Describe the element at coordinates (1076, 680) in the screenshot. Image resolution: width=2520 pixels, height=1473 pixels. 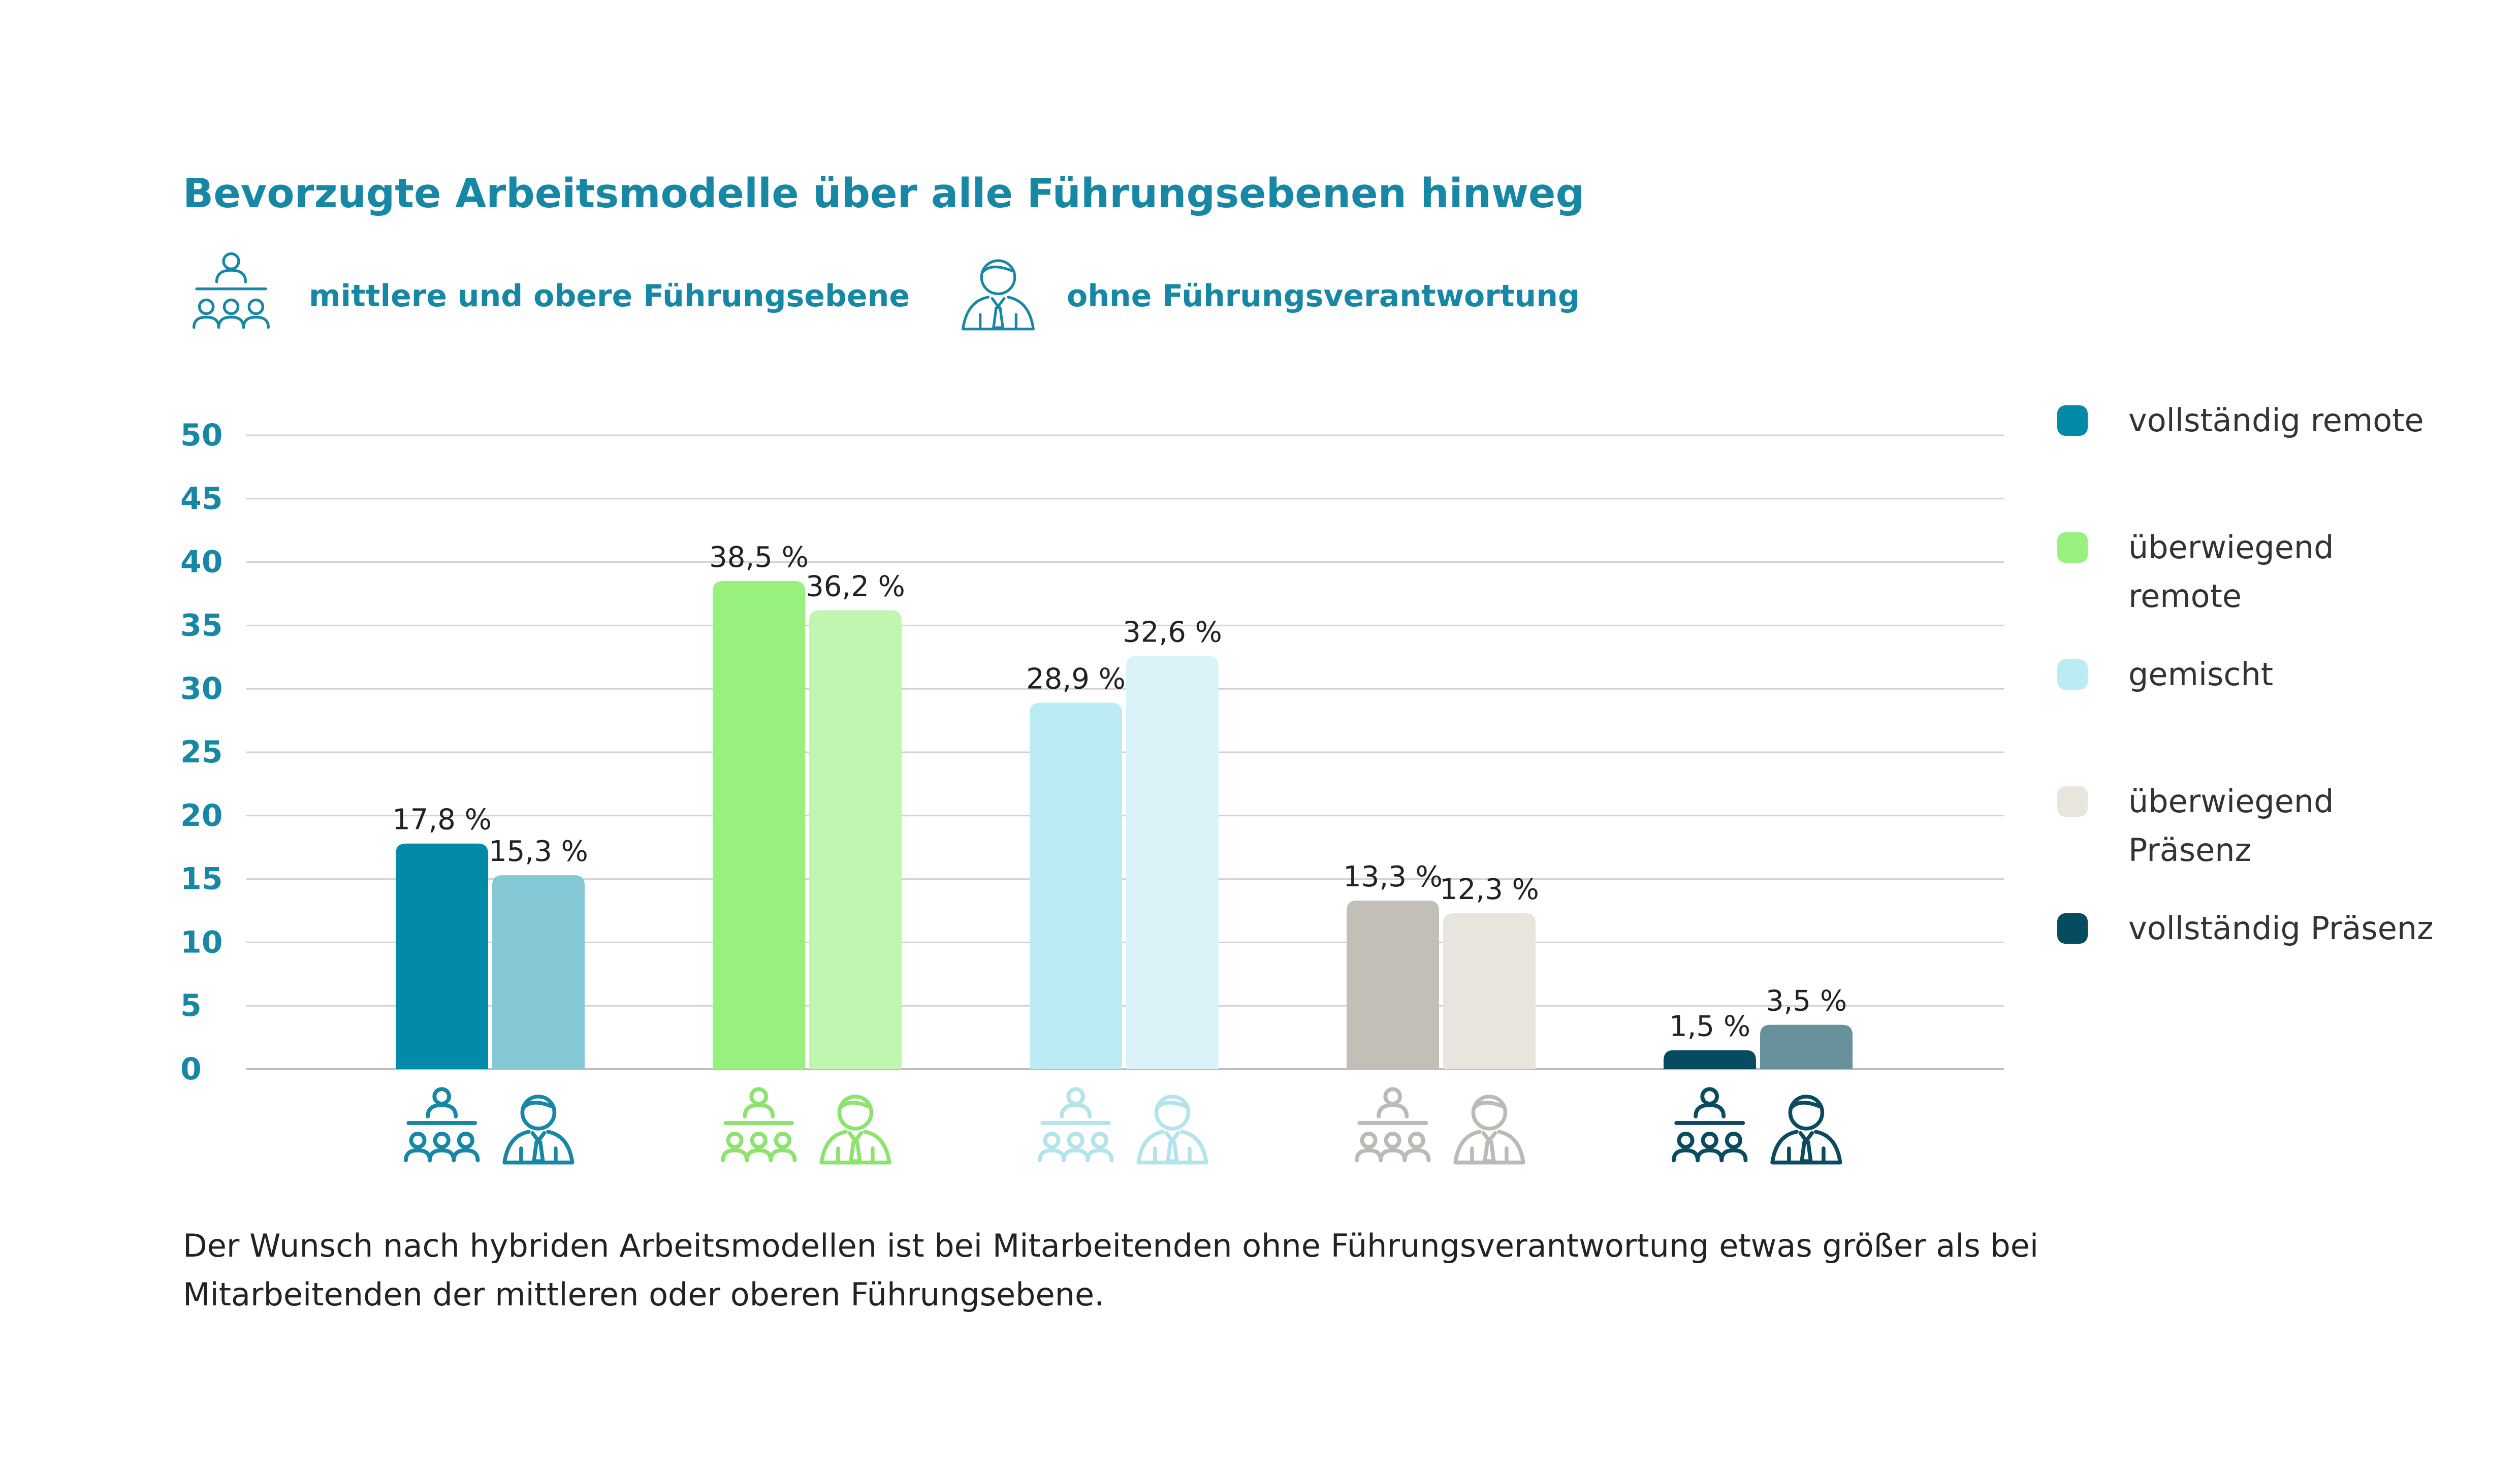
I see `data-label: 28,9 %` at that location.